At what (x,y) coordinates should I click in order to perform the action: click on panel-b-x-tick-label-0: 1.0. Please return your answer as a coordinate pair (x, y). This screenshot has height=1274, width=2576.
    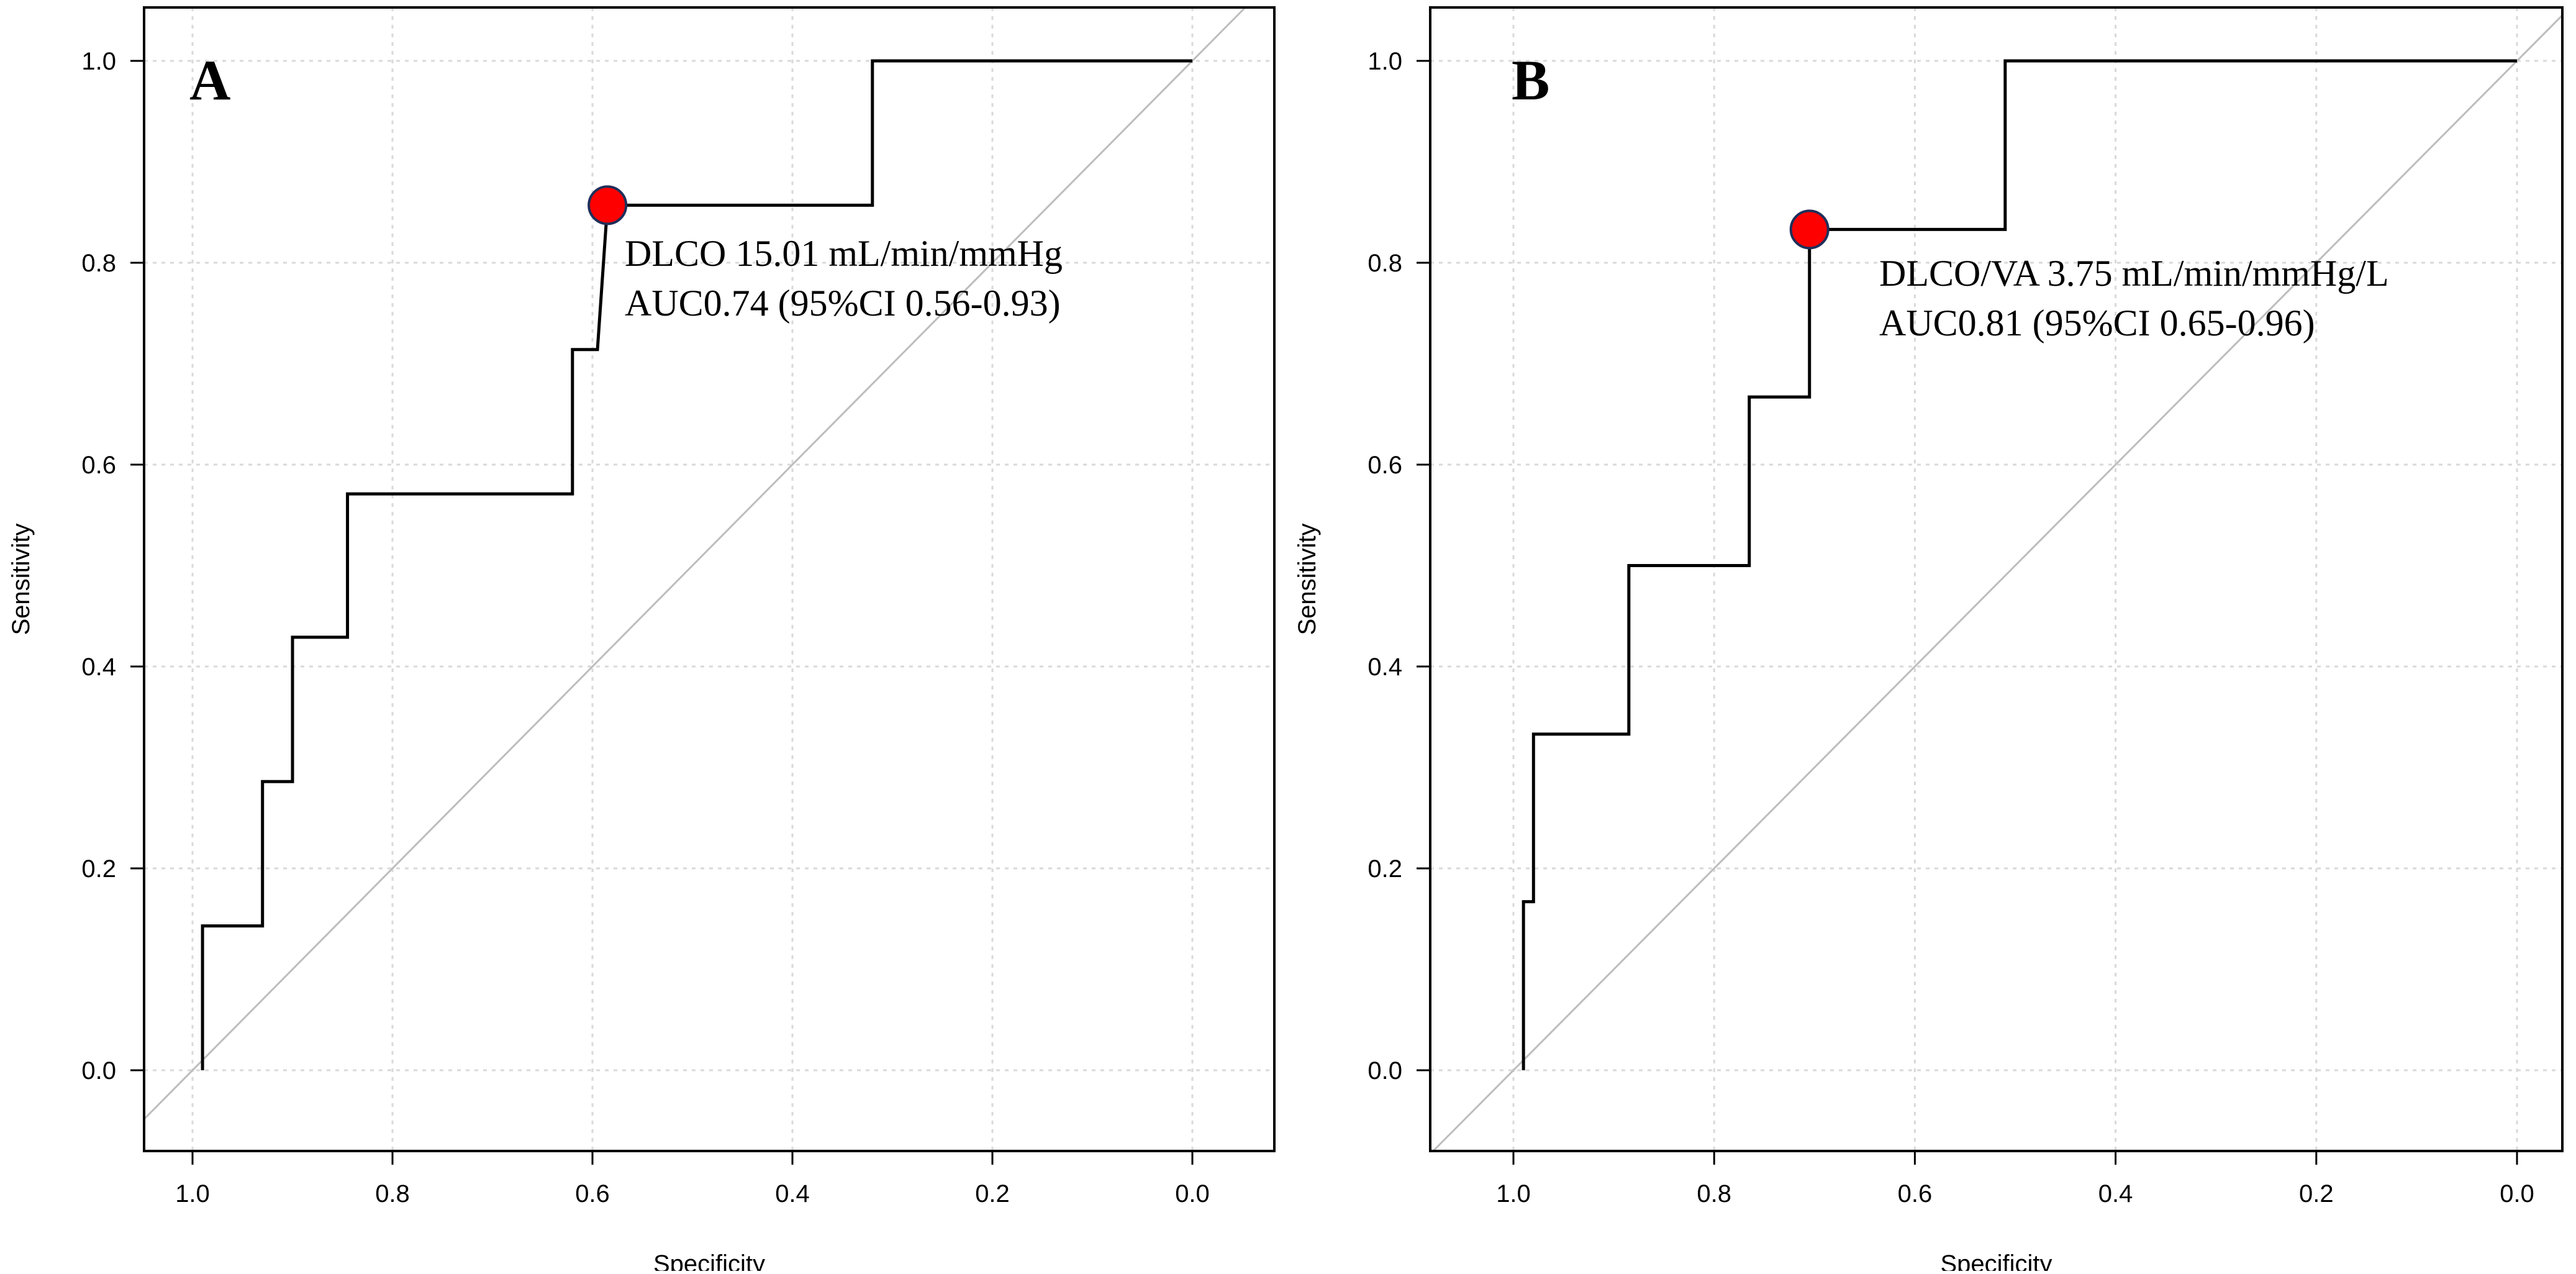
    Looking at the image, I should click on (1513, 1194).